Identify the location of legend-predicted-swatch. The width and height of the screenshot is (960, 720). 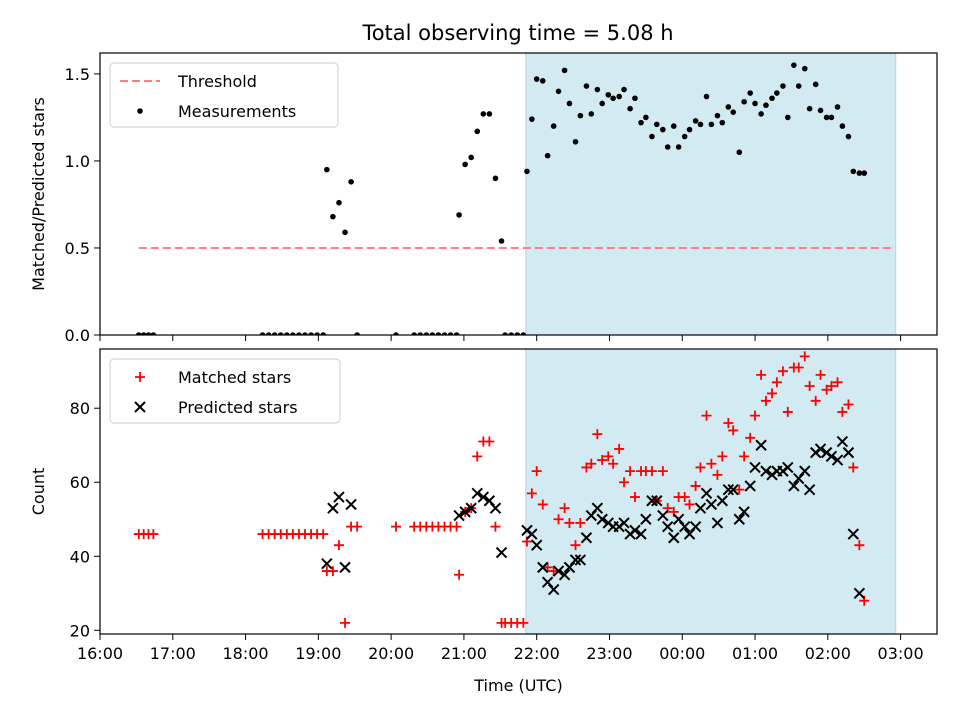
(140, 407).